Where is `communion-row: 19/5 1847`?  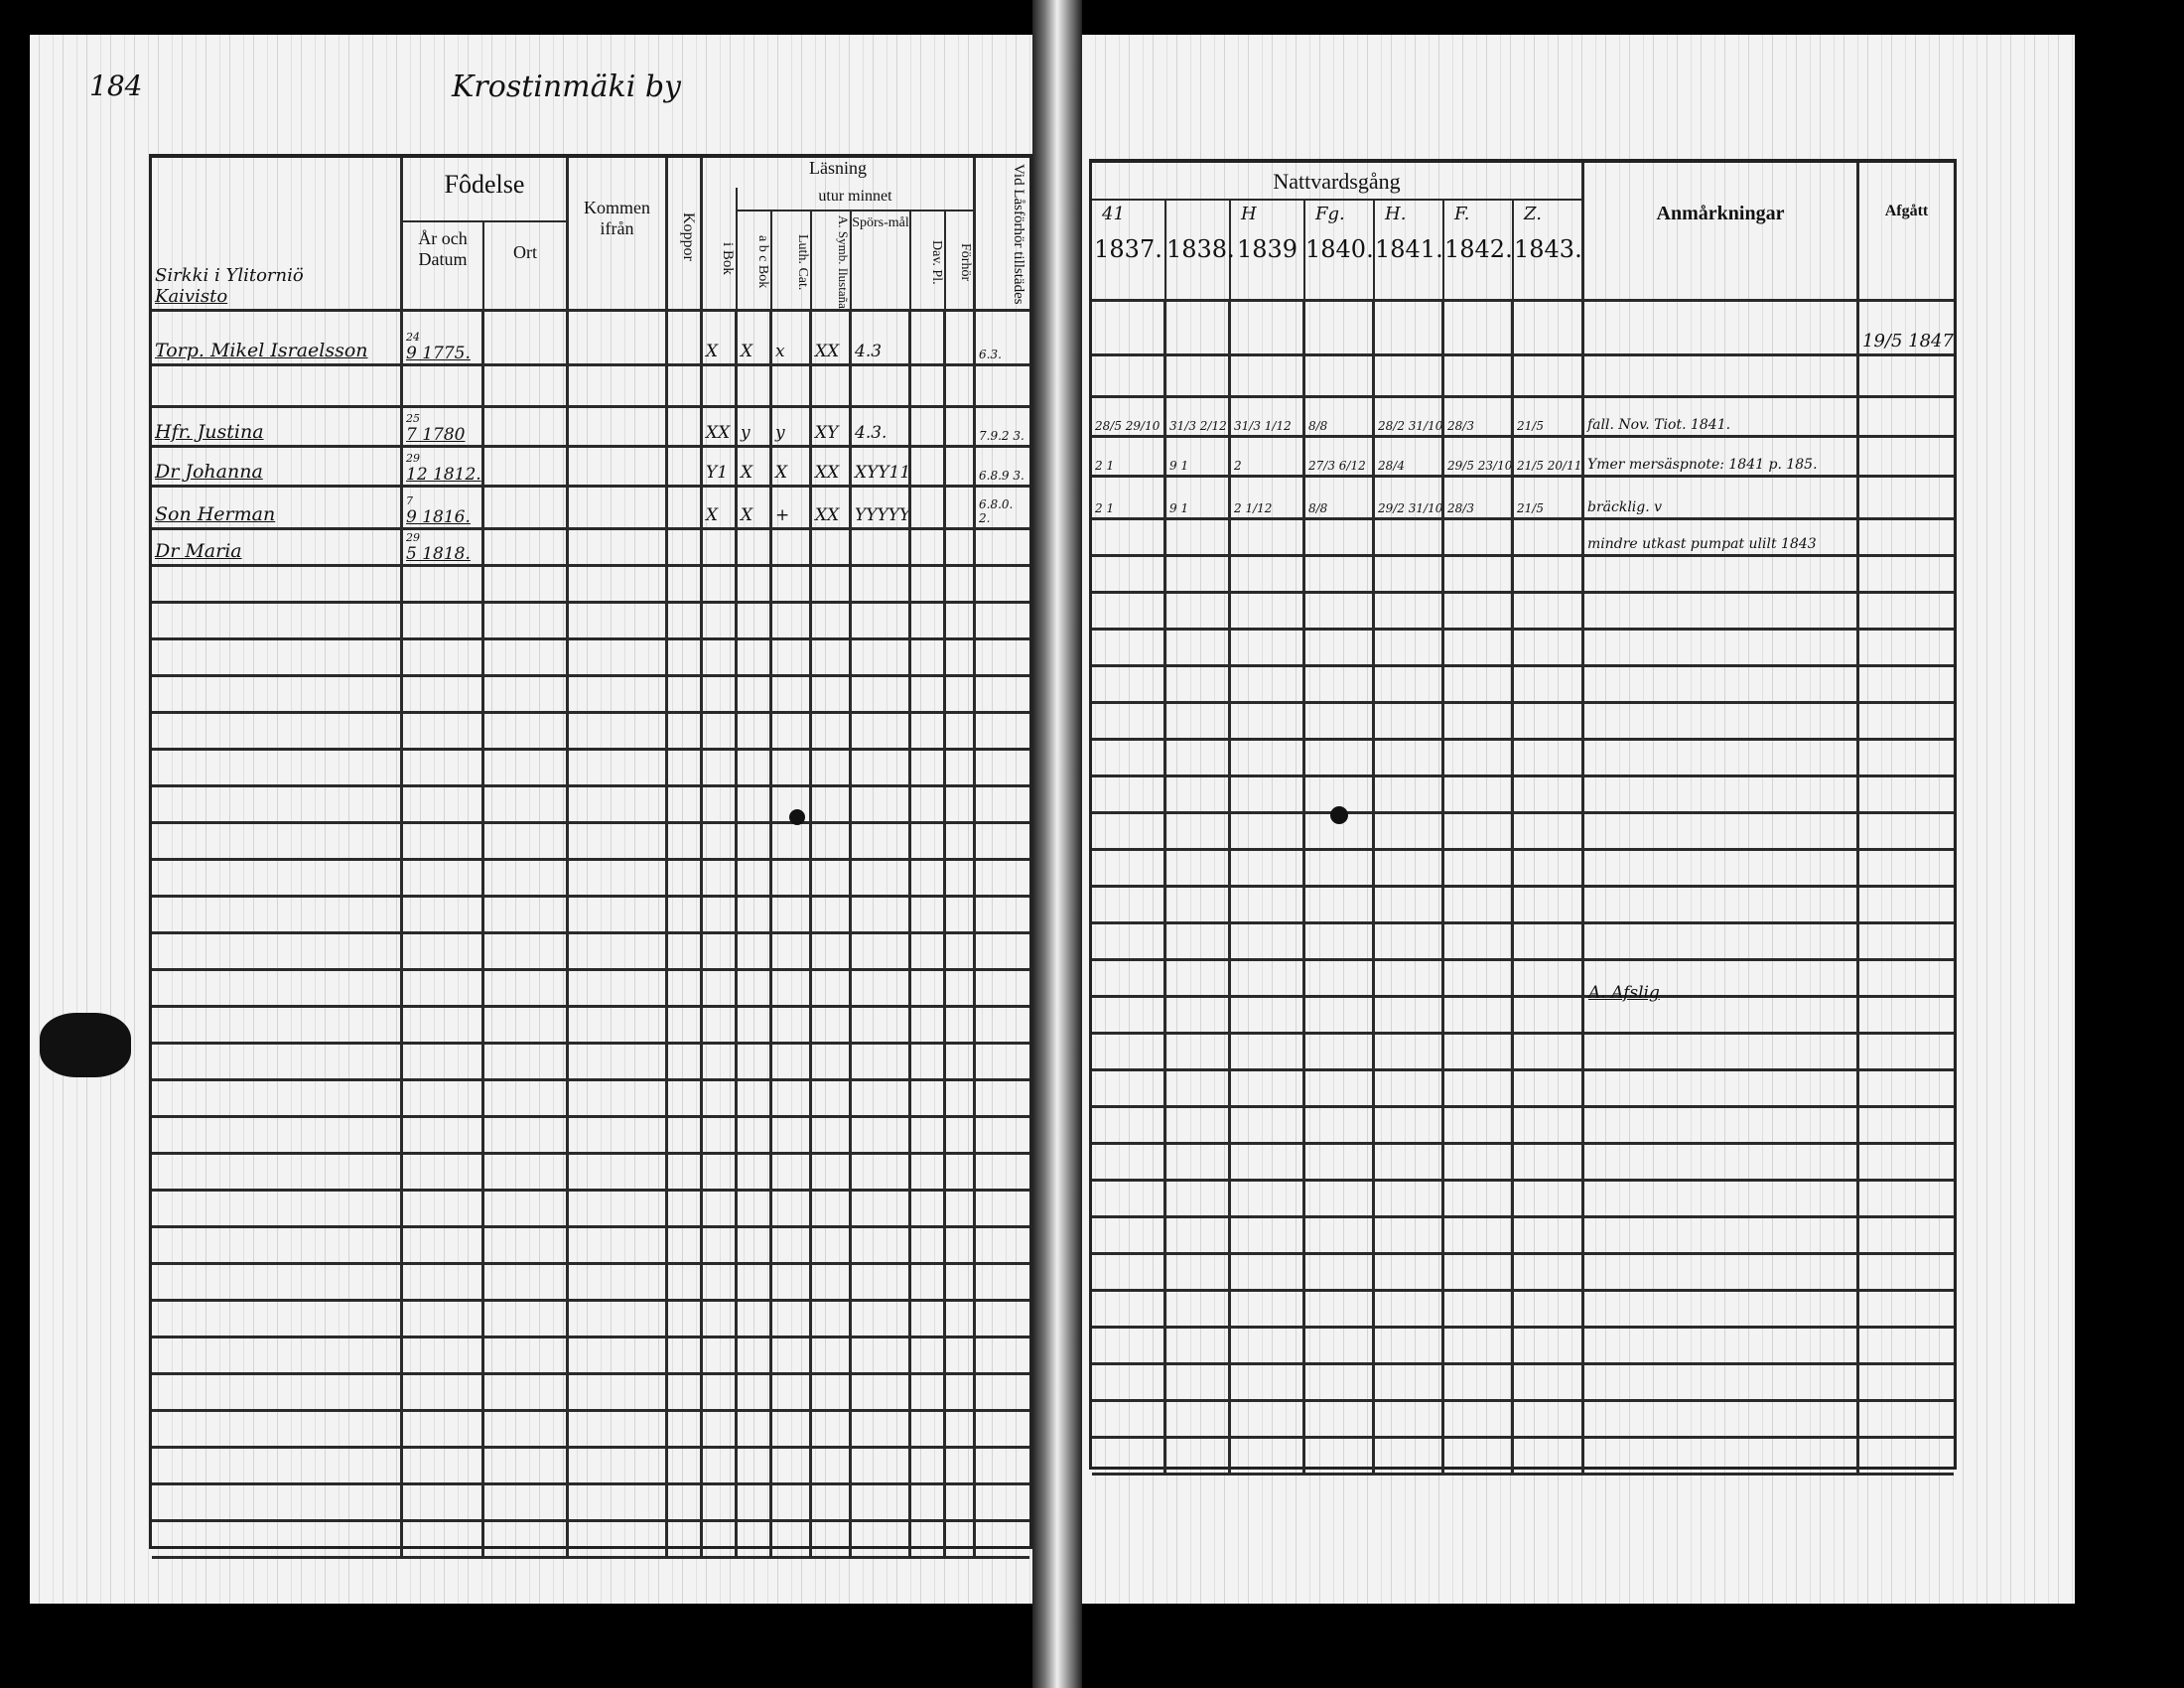 communion-row: 19/5 1847 is located at coordinates (1523, 329).